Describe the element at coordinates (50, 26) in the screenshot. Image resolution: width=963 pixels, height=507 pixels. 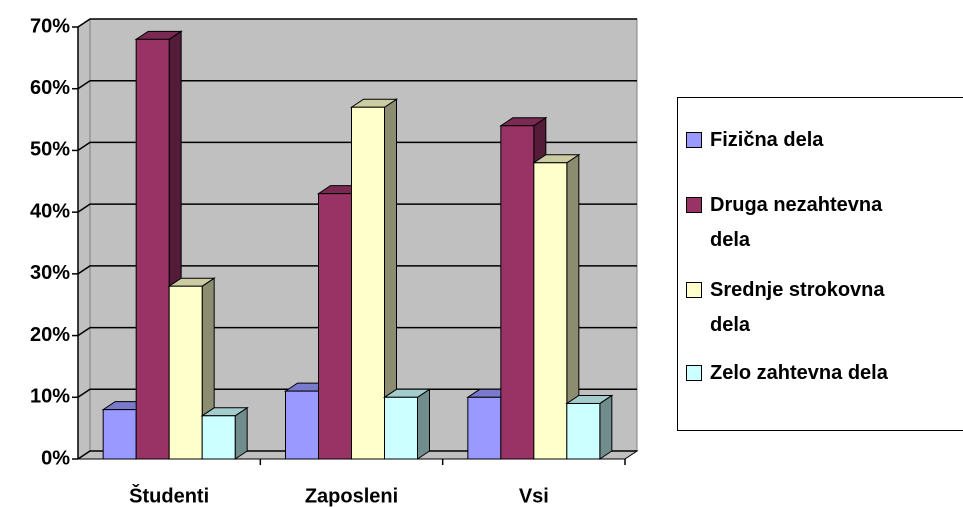
I see `y-tick-label: 70%` at that location.